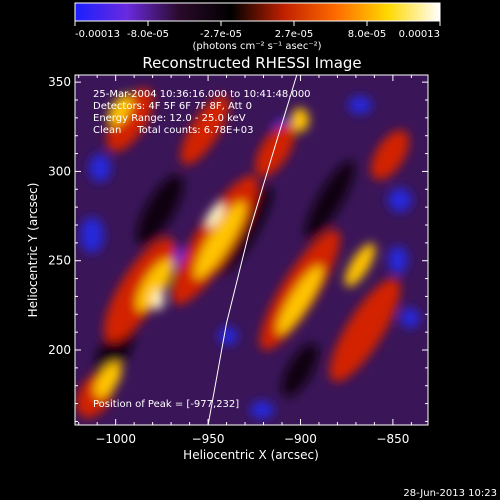  I want to click on colorbar-tick-label: 2.7e-05, so click(294, 34).